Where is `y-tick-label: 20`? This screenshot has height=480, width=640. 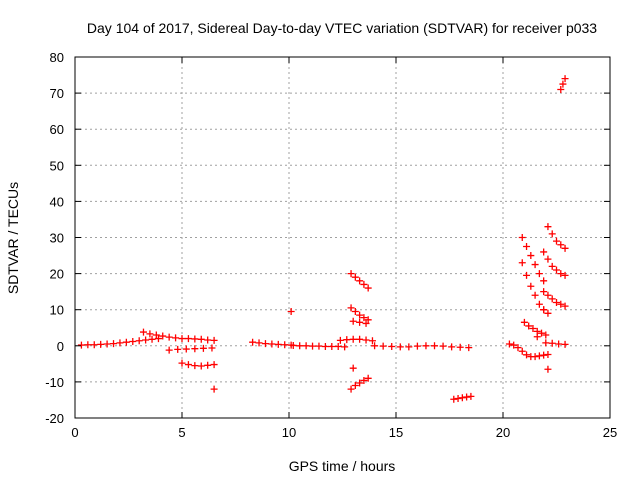
y-tick-label: 20 is located at coordinates (57, 274).